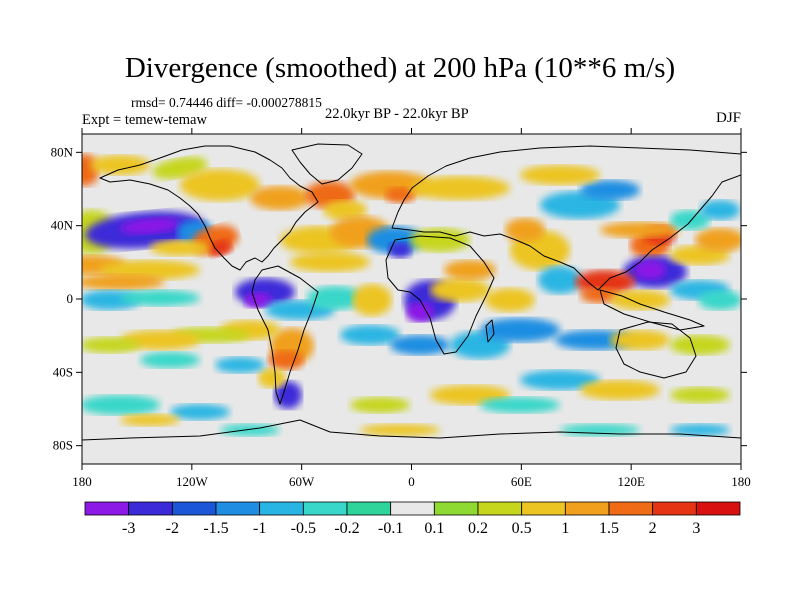 The width and height of the screenshot is (800, 600). What do you see at coordinates (490, 331) in the screenshot?
I see `coast-madagascar` at bounding box center [490, 331].